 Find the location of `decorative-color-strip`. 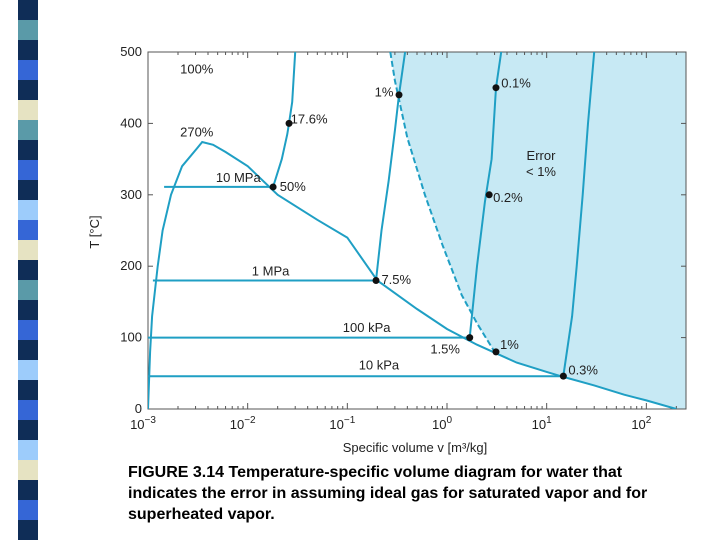

decorative-color-strip is located at coordinates (29, 270).